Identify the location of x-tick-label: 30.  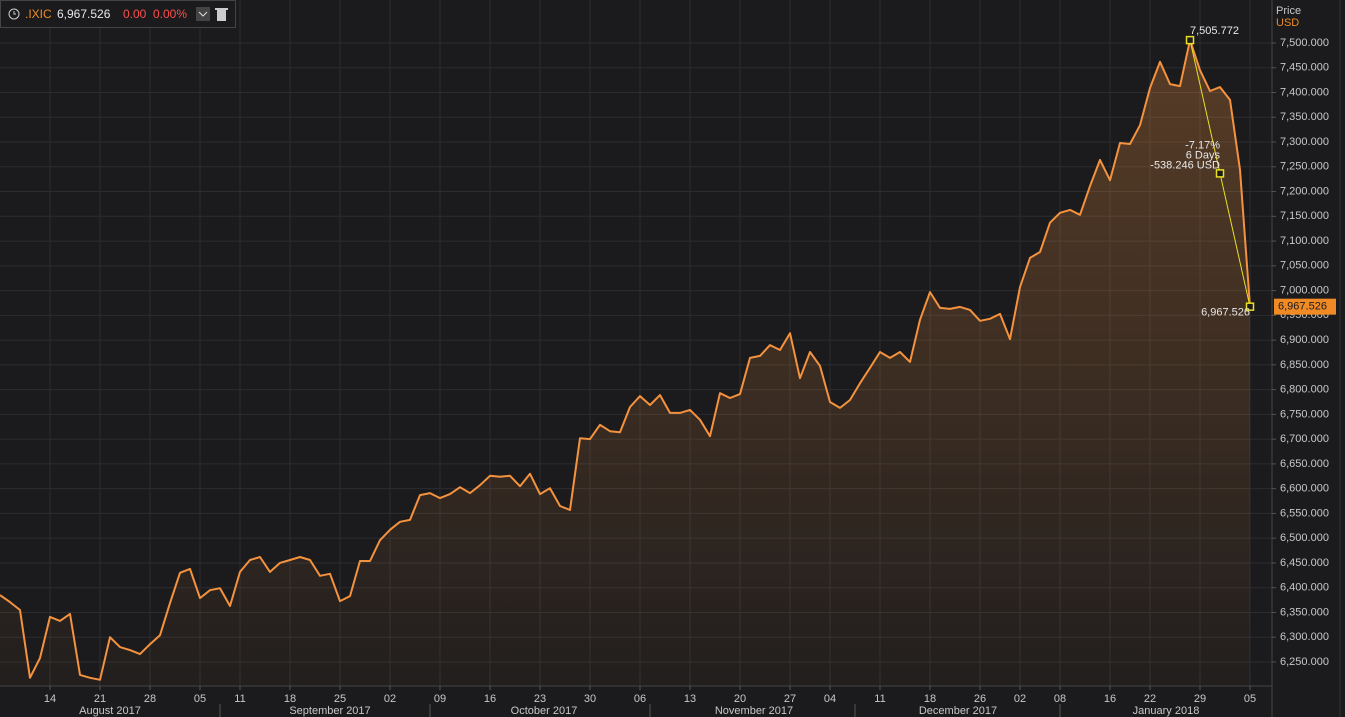
(590, 699).